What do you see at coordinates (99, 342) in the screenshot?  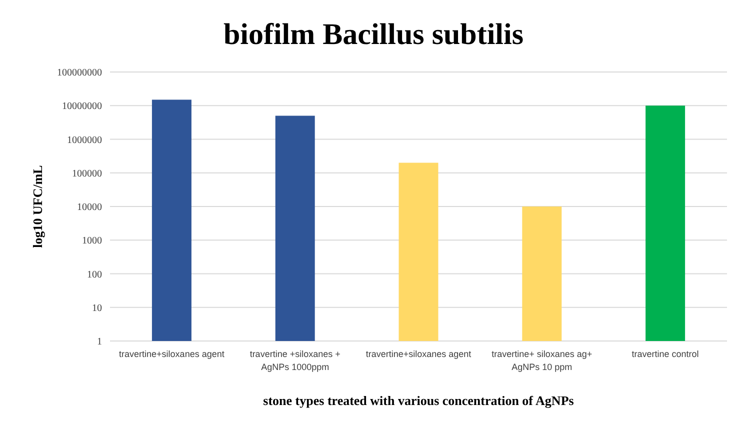 I see `y-tick-label: 1` at bounding box center [99, 342].